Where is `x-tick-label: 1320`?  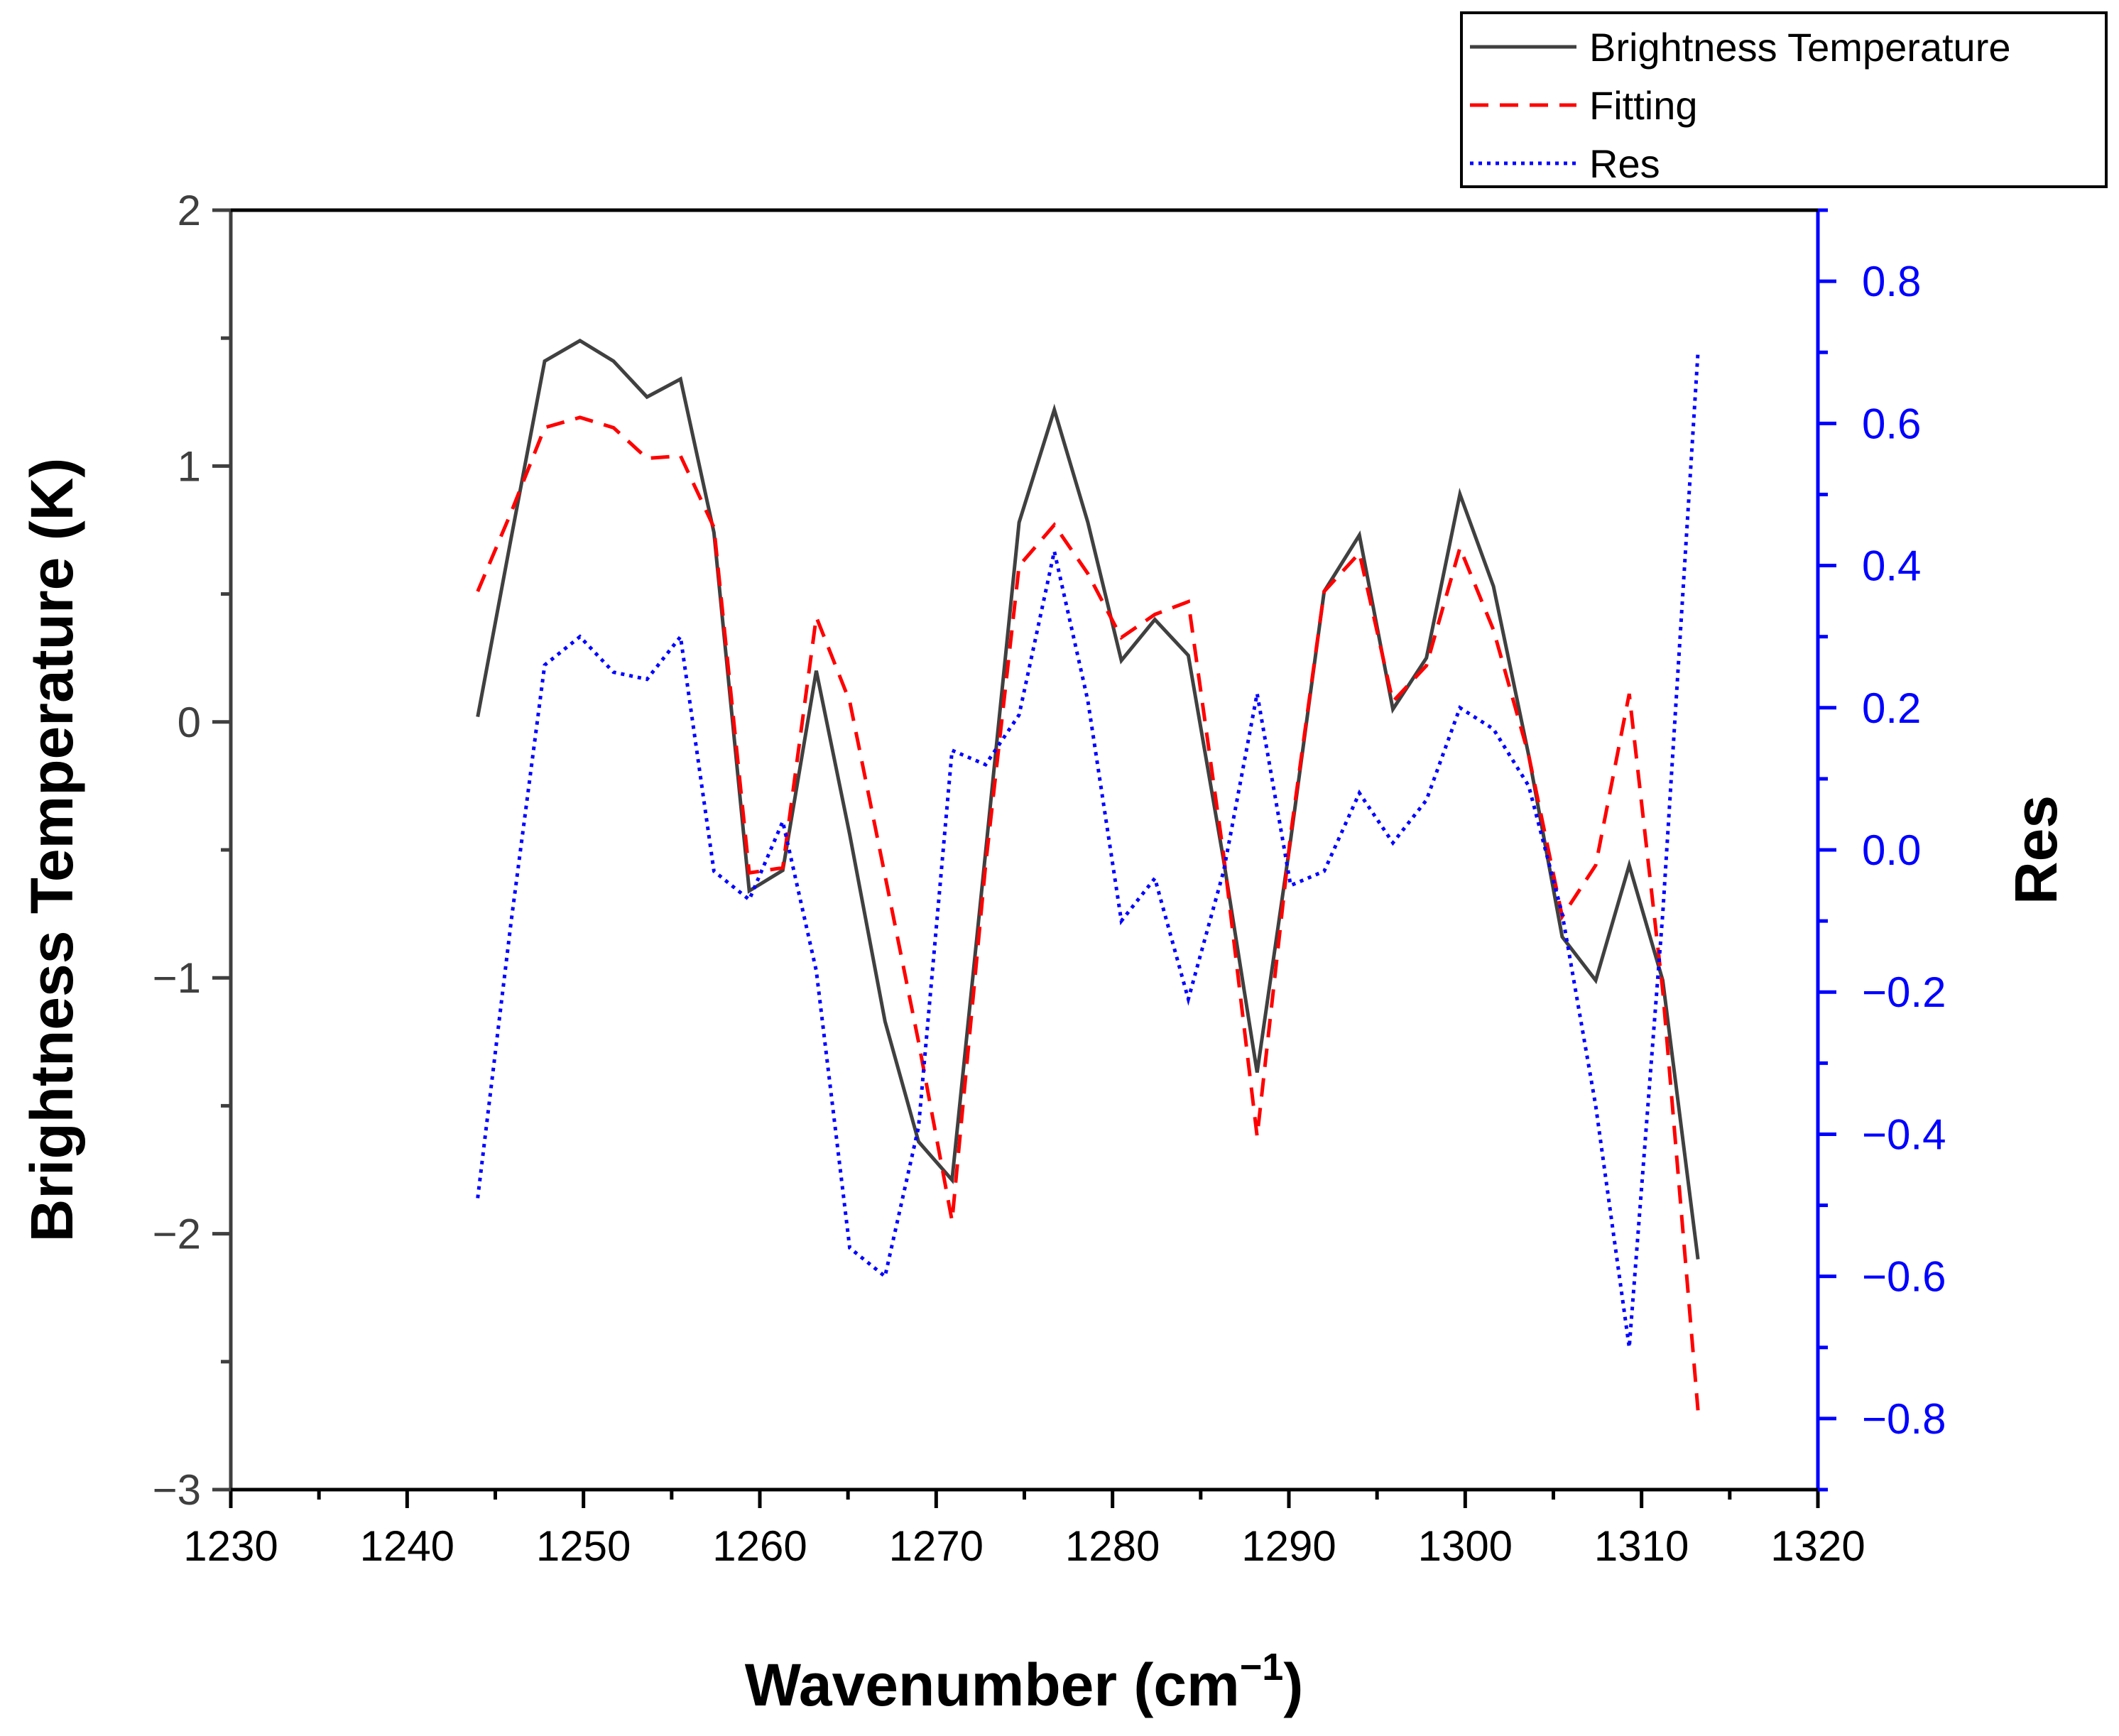
x-tick-label: 1320 is located at coordinates (1817, 1546).